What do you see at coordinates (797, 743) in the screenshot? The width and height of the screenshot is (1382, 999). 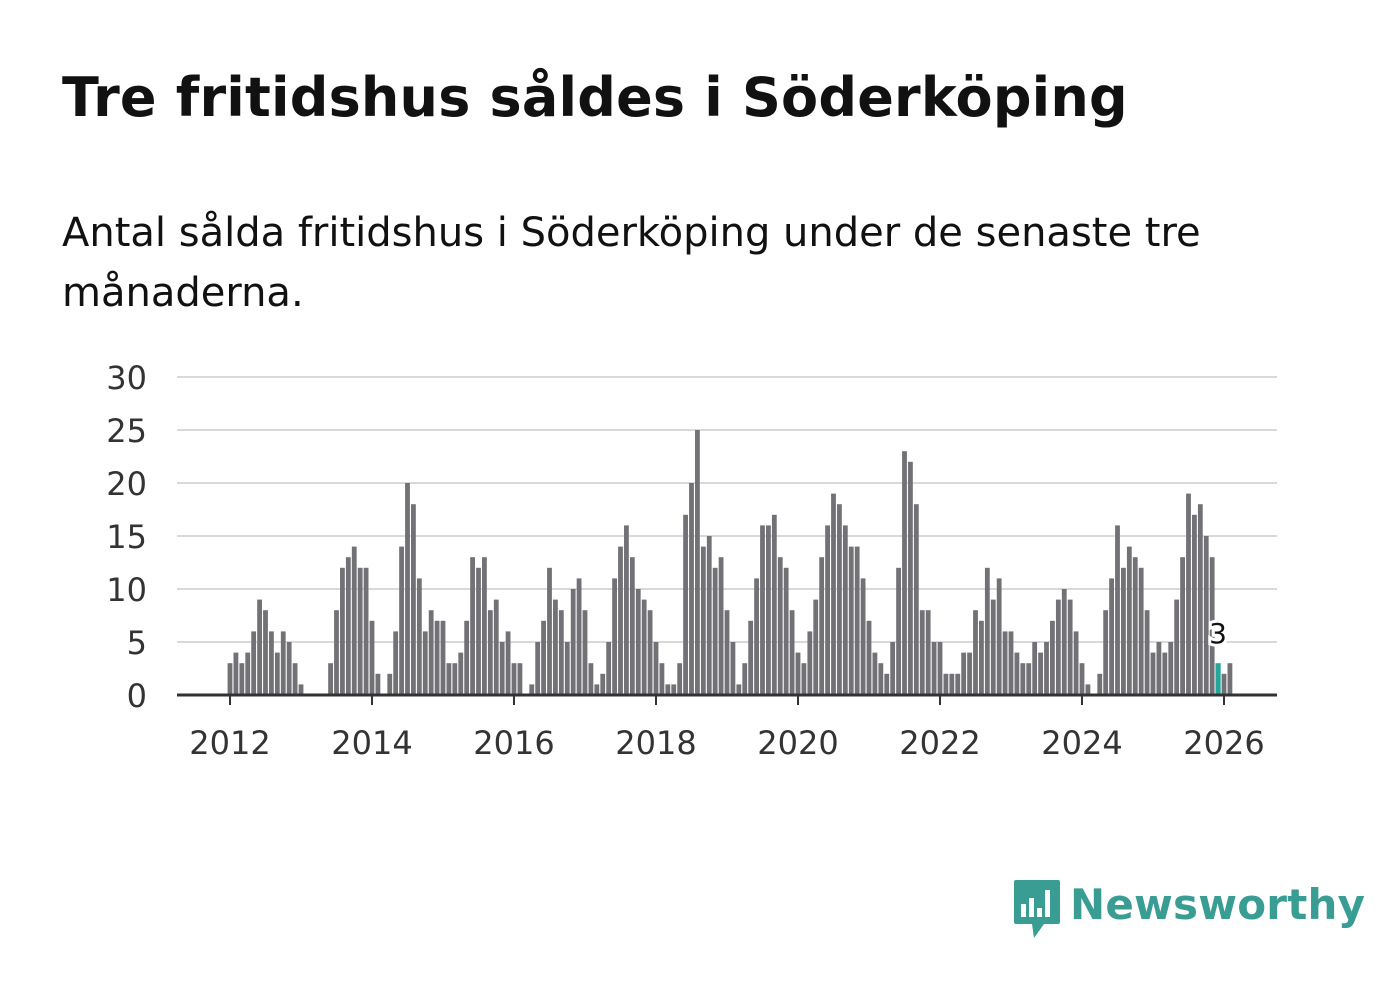 I see `x-tick-label: 2020` at bounding box center [797, 743].